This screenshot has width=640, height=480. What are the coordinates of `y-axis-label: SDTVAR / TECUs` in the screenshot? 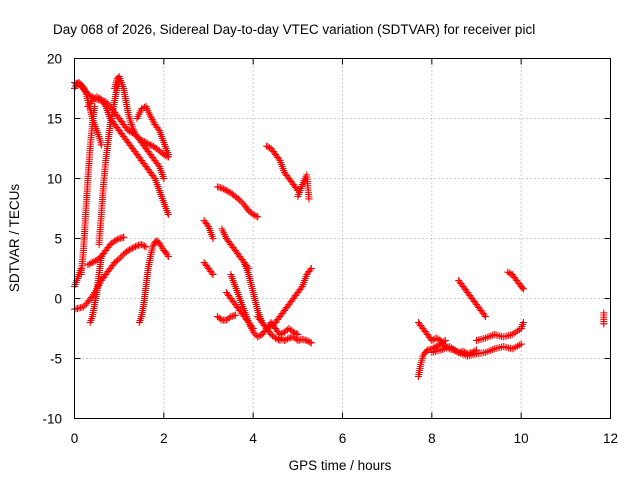 It's located at (14, 238).